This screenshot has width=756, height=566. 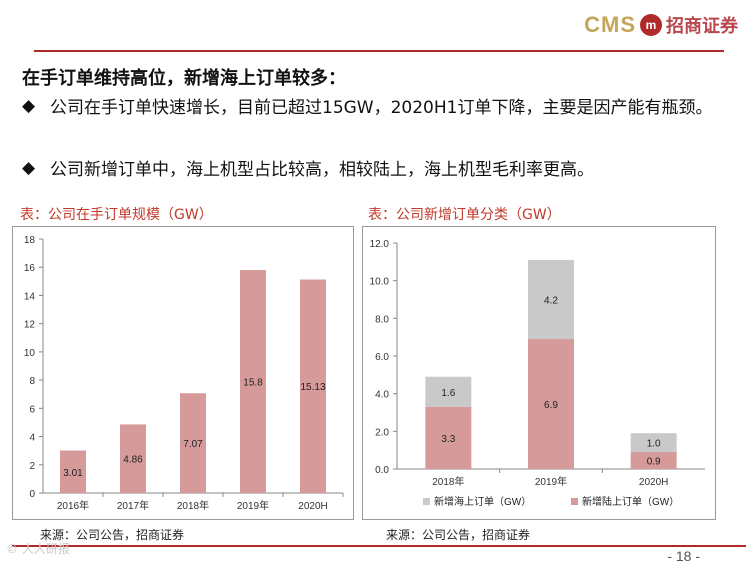 I want to click on brand-emblem-icon: m, so click(x=651, y=25).